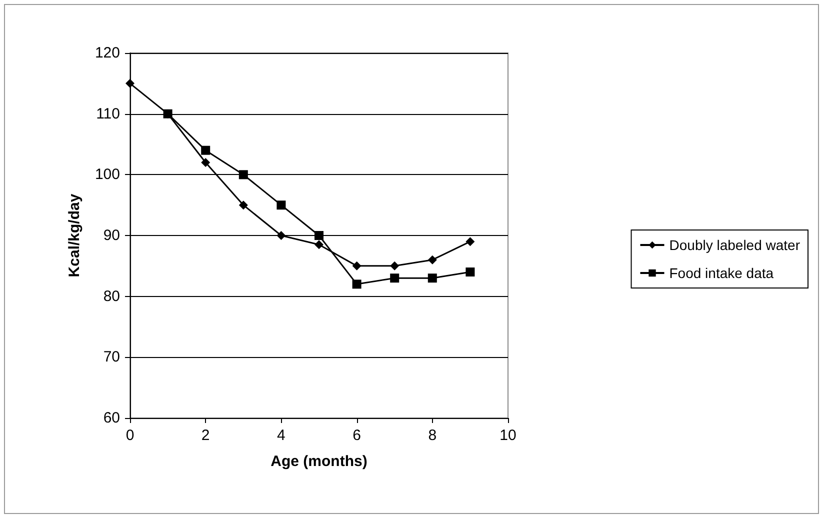  What do you see at coordinates (508, 435) in the screenshot?
I see `x-tick-label: 10` at bounding box center [508, 435].